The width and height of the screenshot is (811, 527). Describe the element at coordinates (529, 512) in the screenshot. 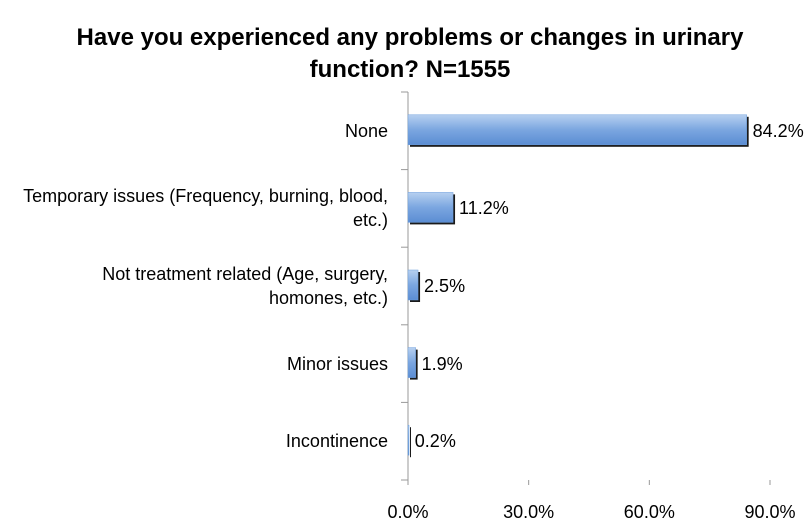

I see `x-tick-label: 30.0%` at that location.